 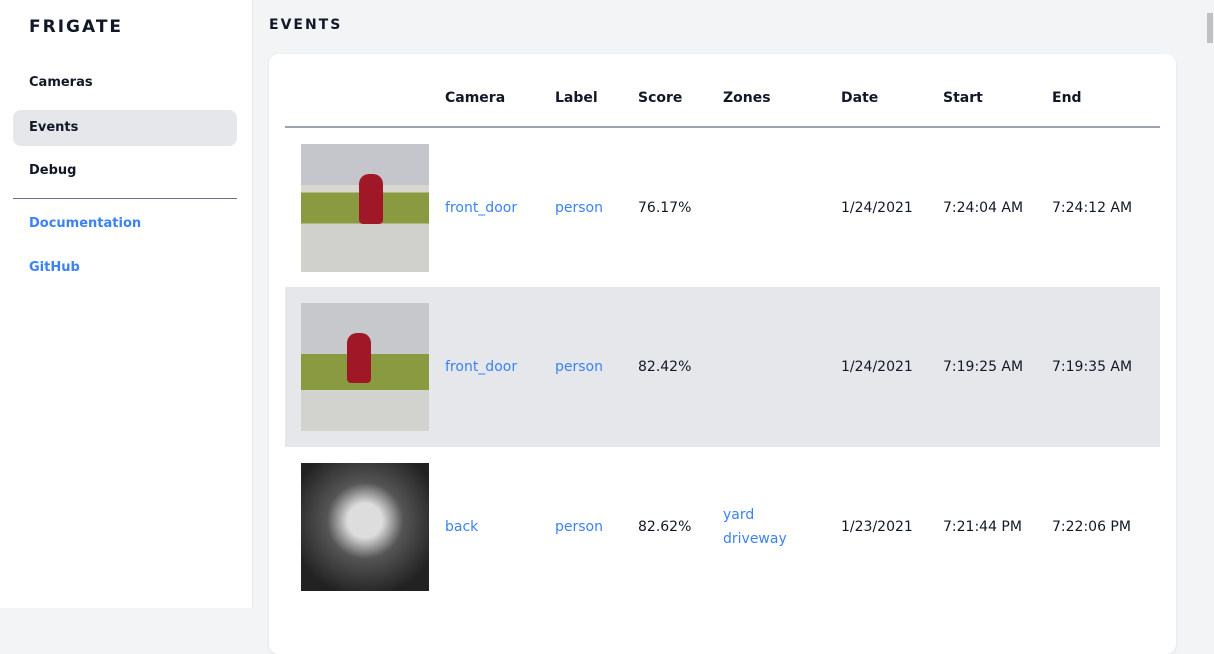 What do you see at coordinates (1106, 367) in the screenshot?
I see `end-time: 7:19:35 AM` at bounding box center [1106, 367].